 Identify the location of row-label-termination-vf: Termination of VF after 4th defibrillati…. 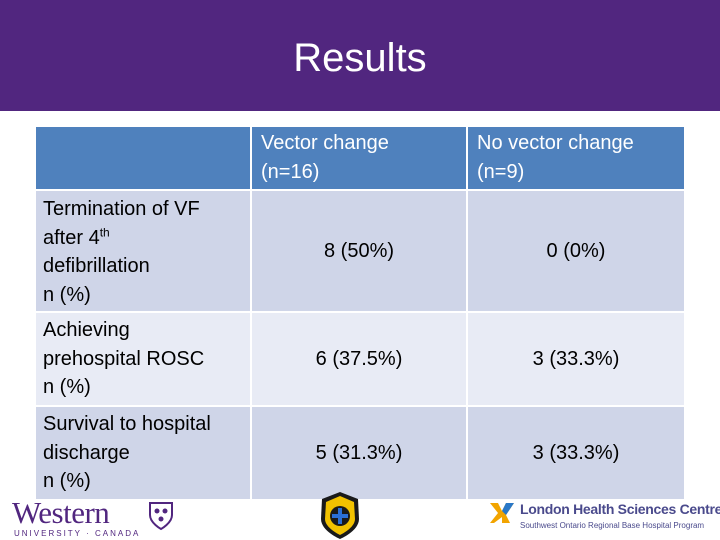
(143, 251).